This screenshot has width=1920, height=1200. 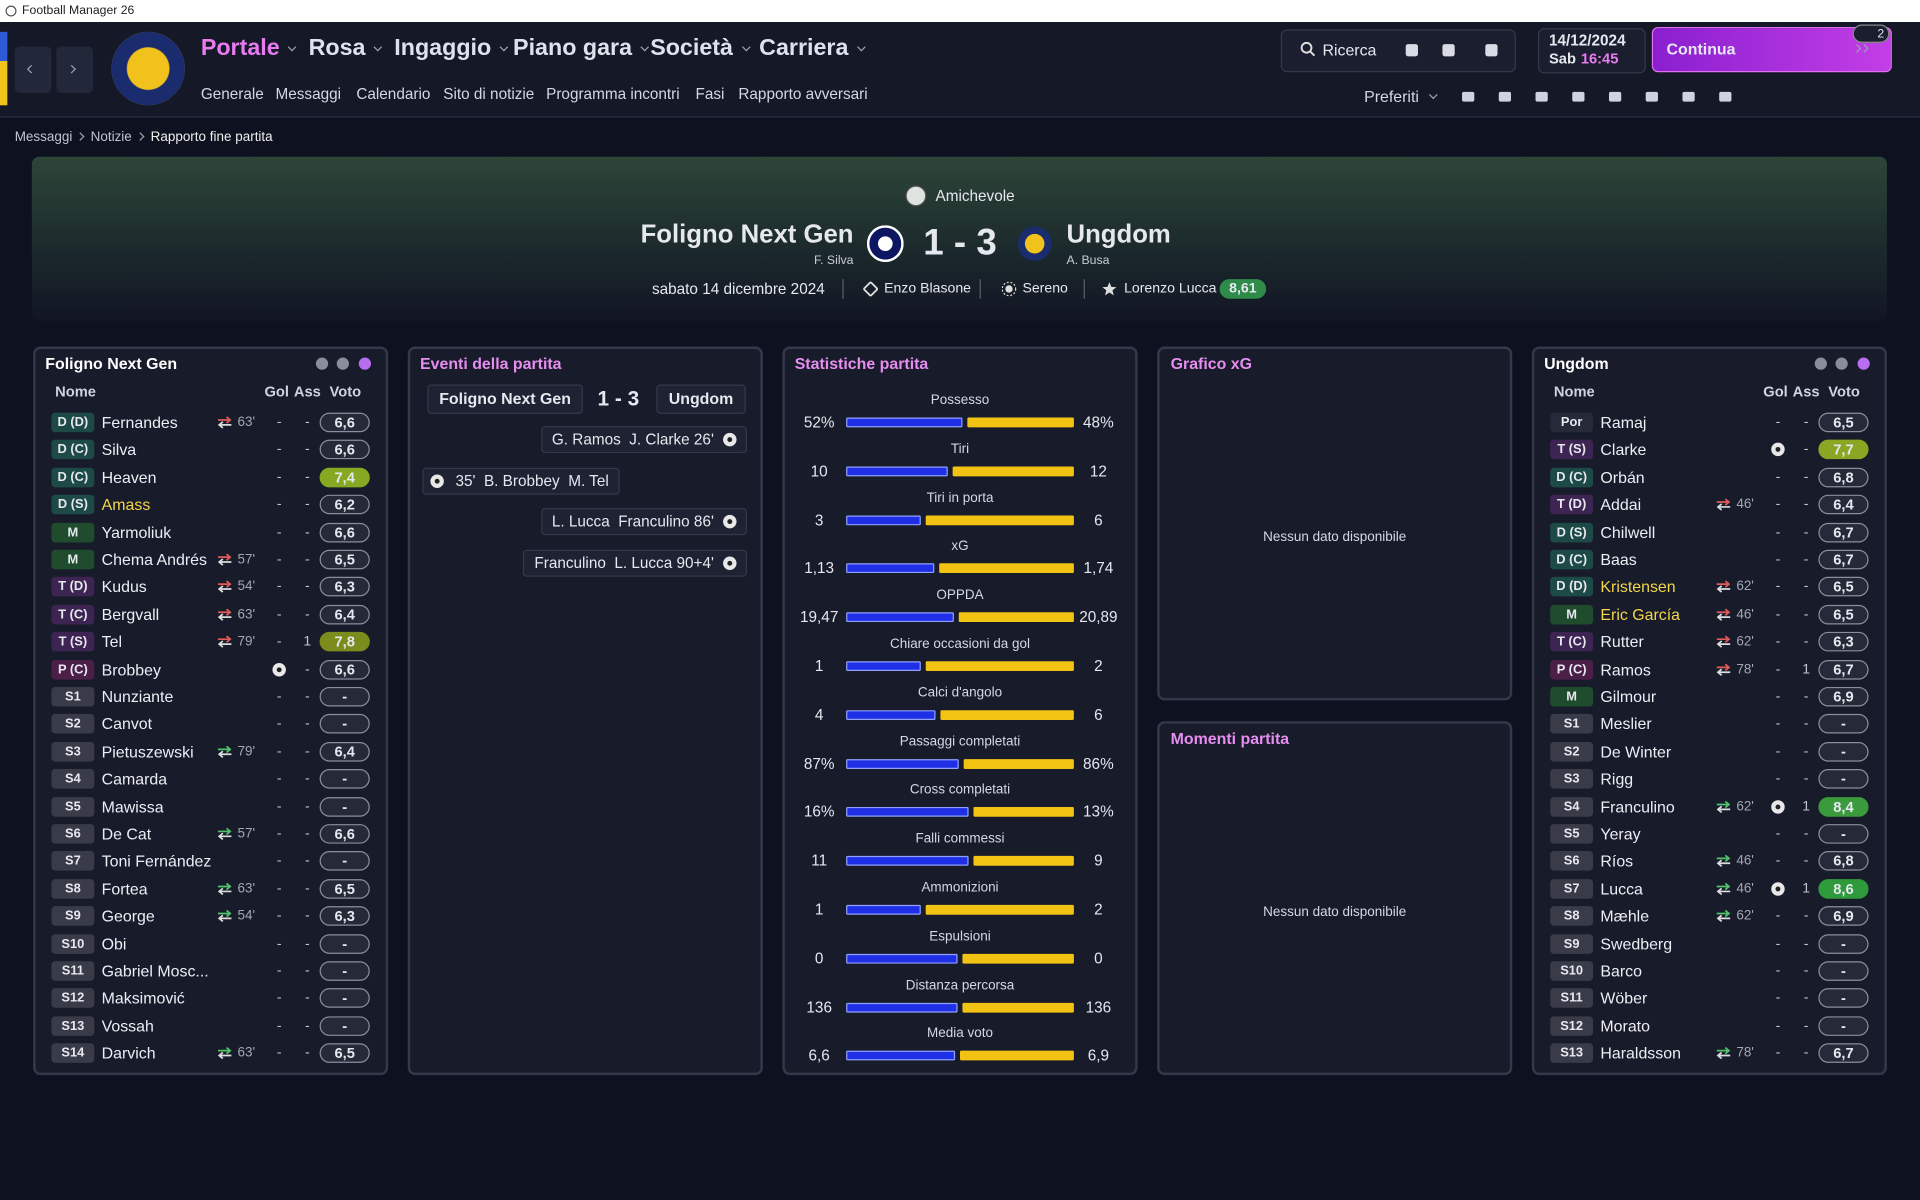 What do you see at coordinates (1349, 50) in the screenshot?
I see `search-label: Ricerca` at bounding box center [1349, 50].